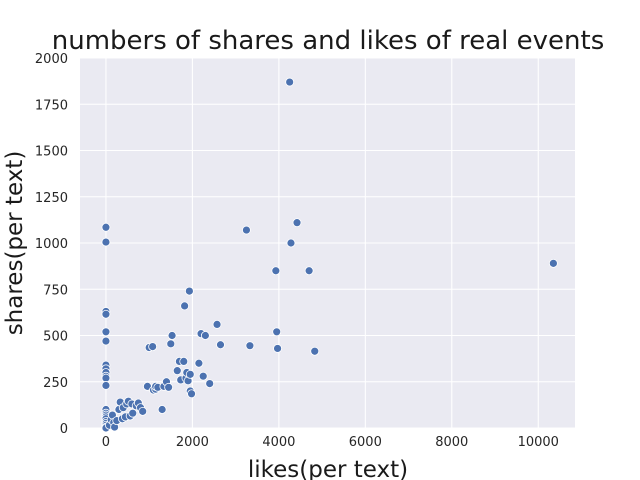 This screenshot has height=480, width=640. Describe the element at coordinates (55, 337) in the screenshot. I see `y-tick-label: 500` at that location.